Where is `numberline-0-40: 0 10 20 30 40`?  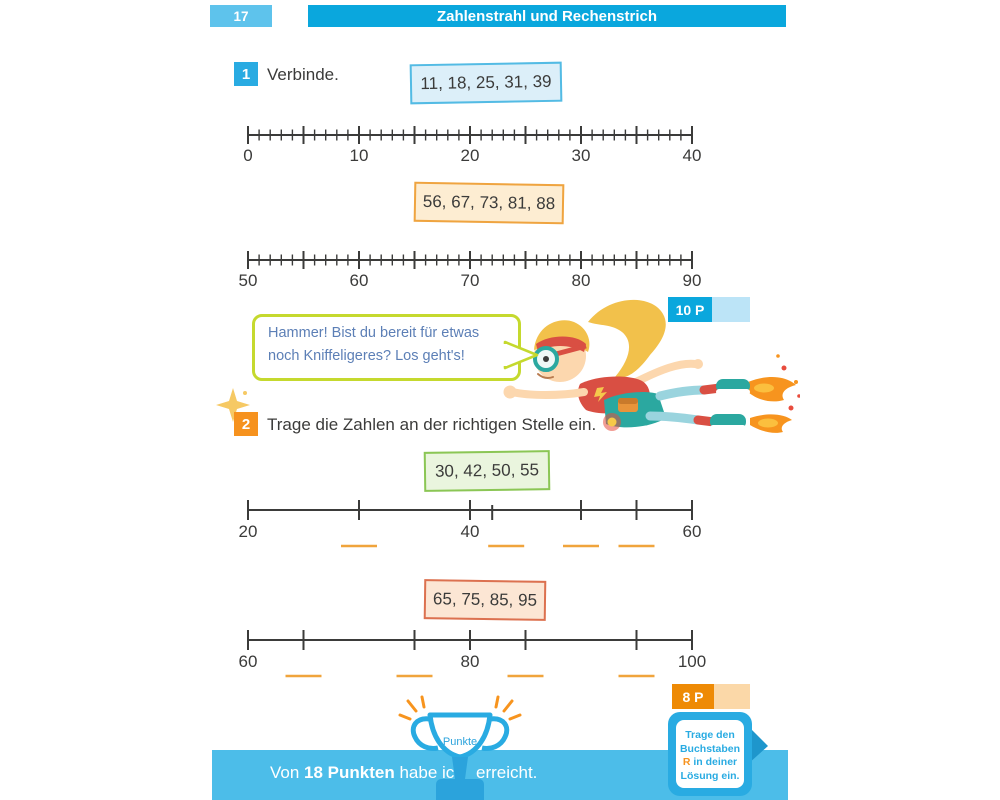
numberline-0-40: 0 10 20 30 40 is located at coordinates (471, 152).